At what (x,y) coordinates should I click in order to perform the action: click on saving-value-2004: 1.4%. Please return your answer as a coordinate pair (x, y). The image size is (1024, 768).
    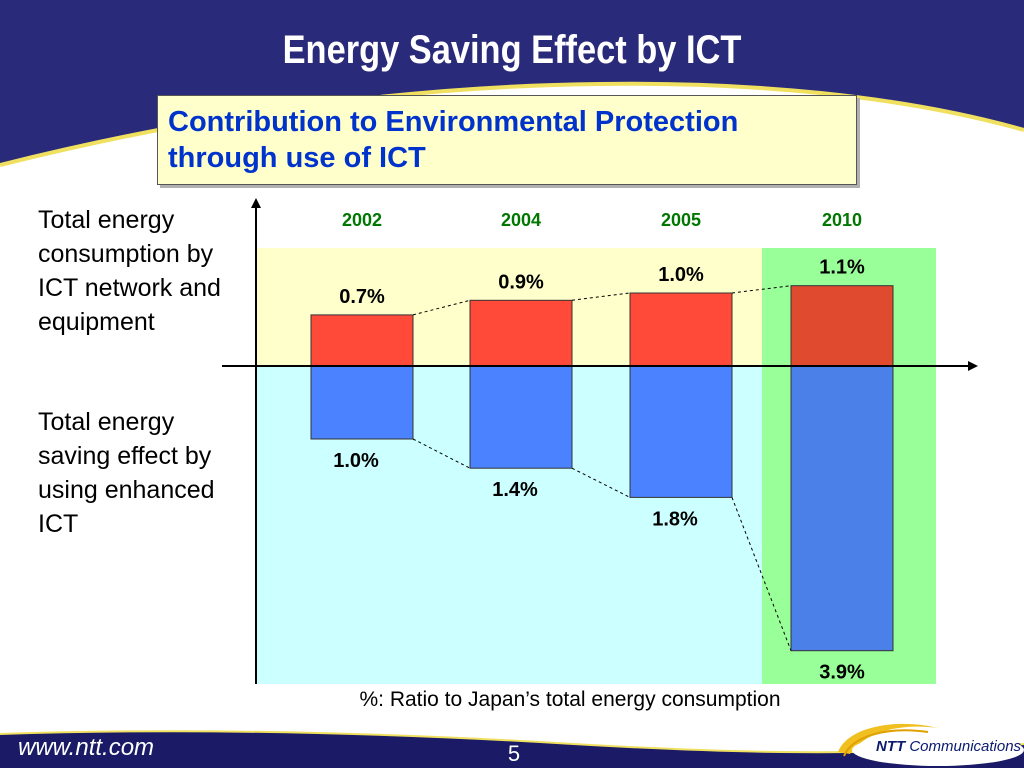
    Looking at the image, I should click on (515, 490).